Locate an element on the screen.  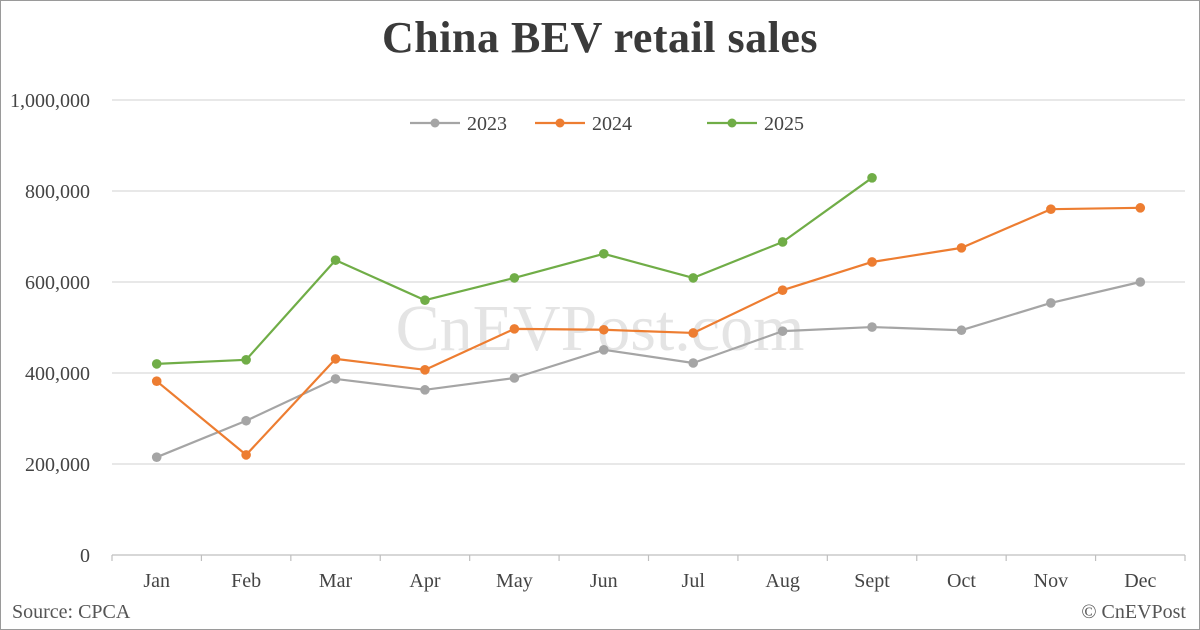
x-tick-label: Oct is located at coordinates (961, 581).